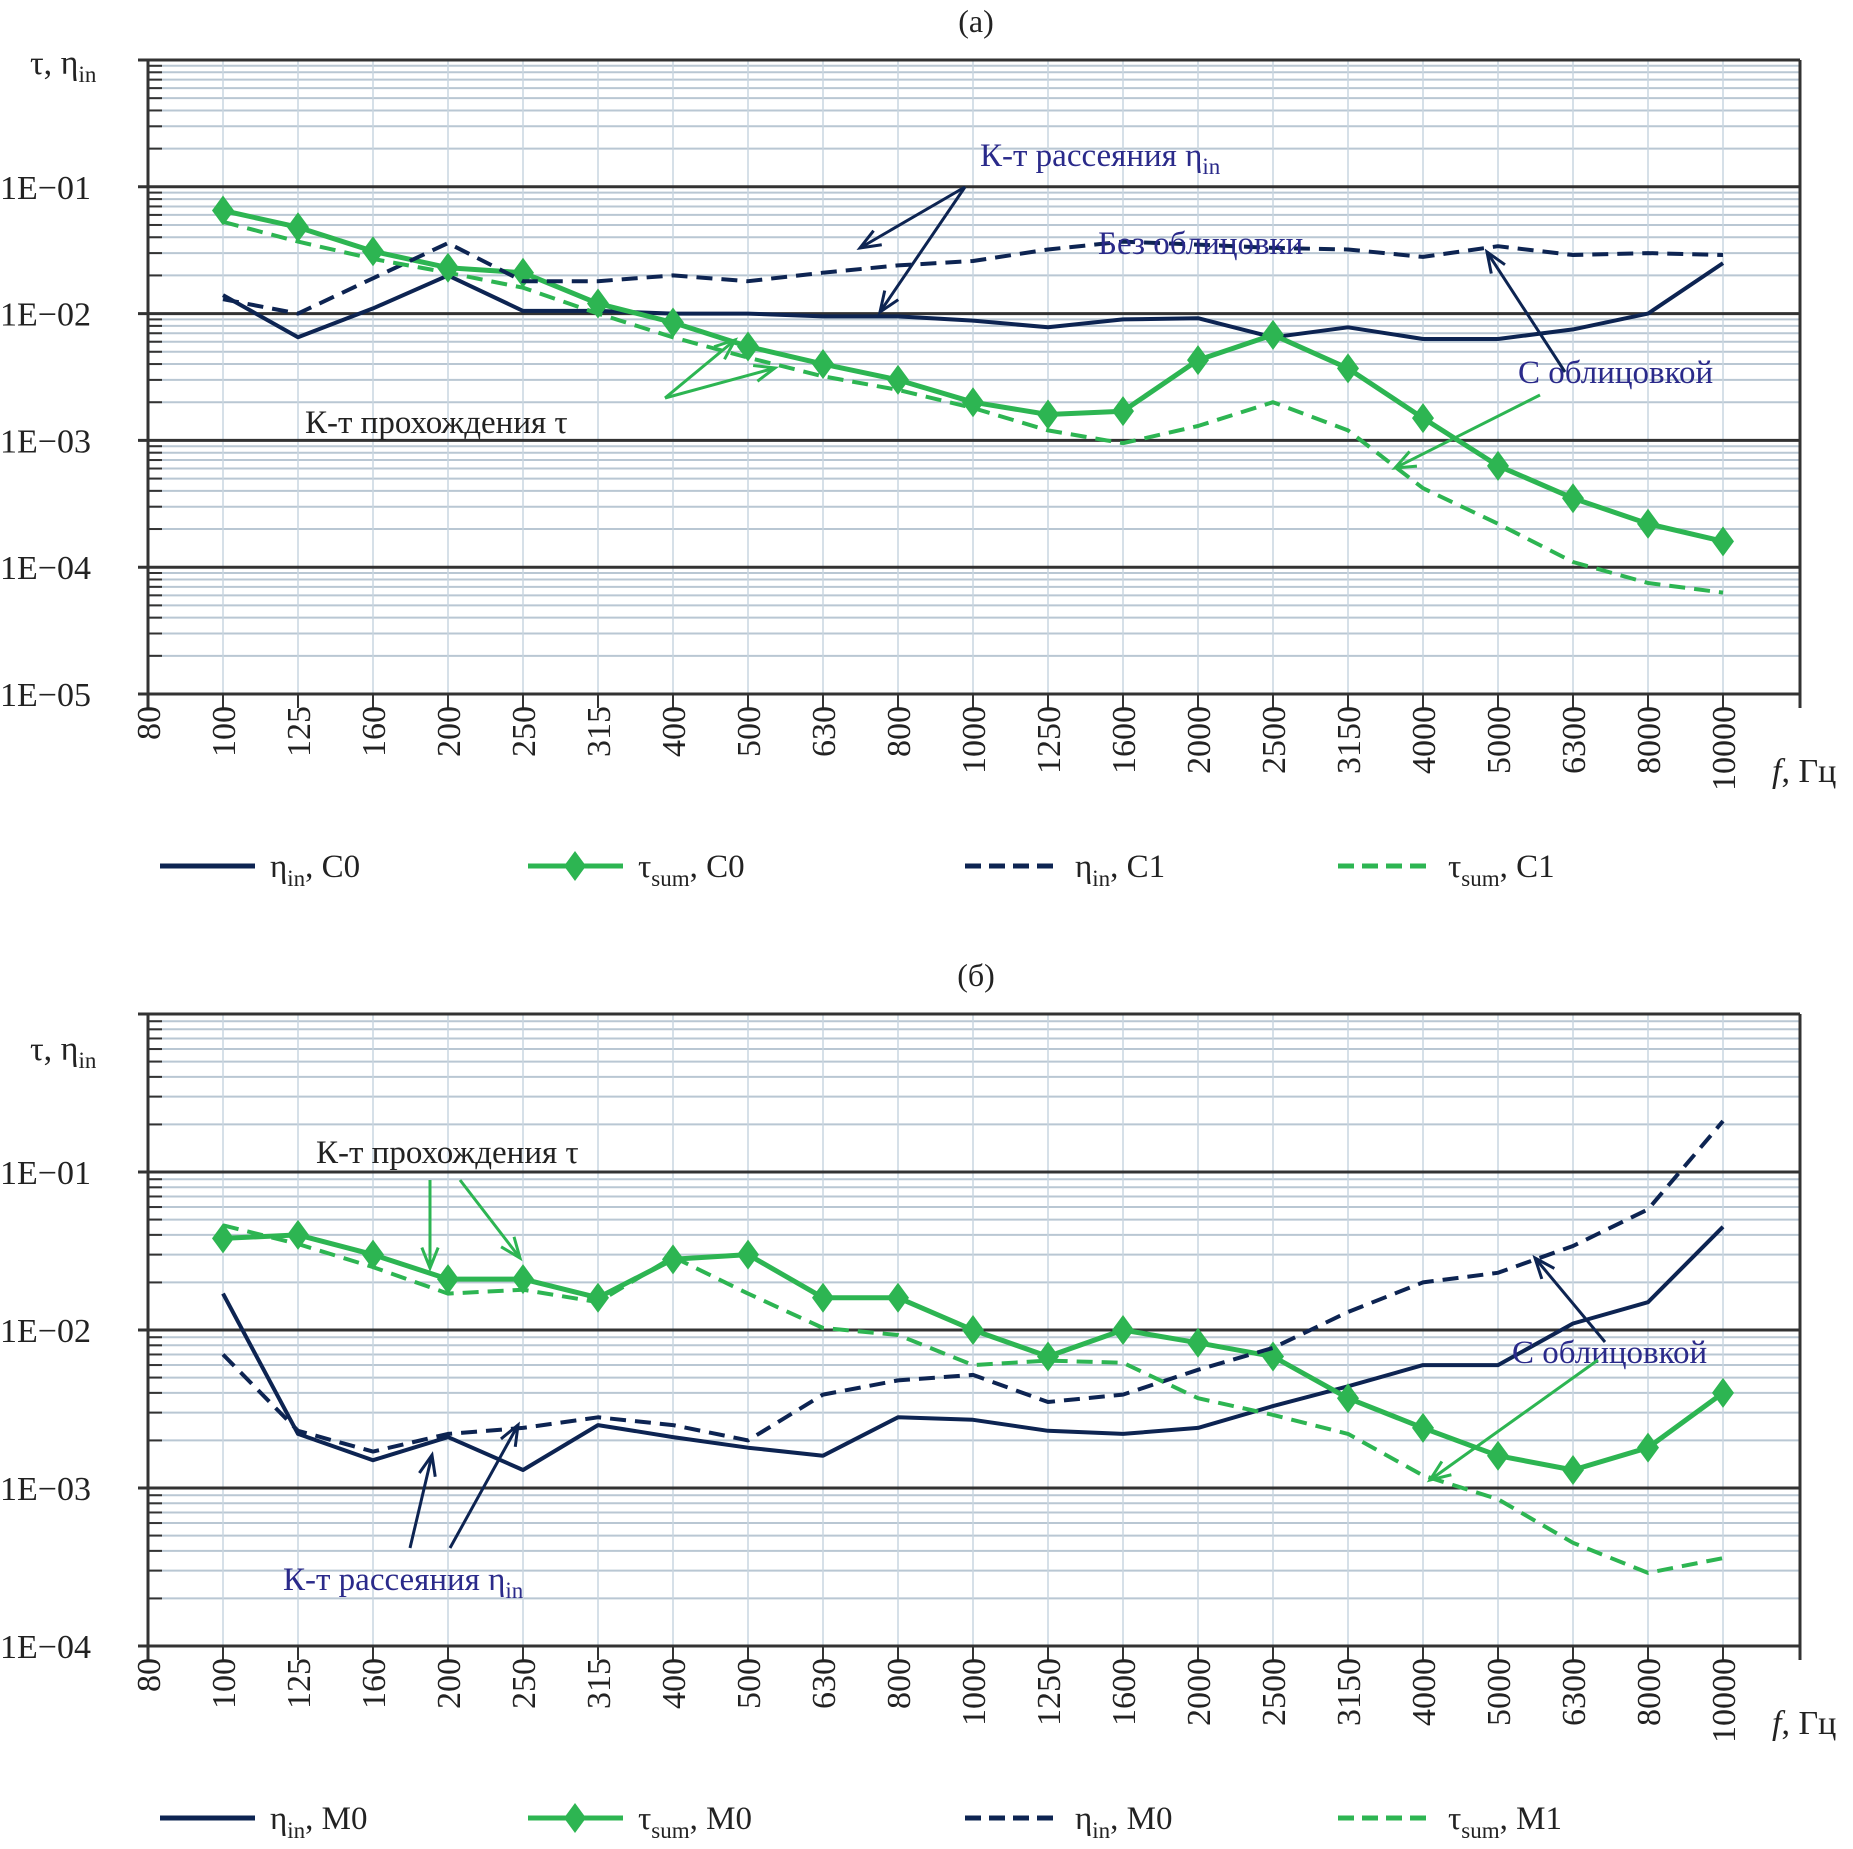 This screenshot has width=1853, height=1849. I want to click on x-tick-label: 4000, so click(1424, 1692).